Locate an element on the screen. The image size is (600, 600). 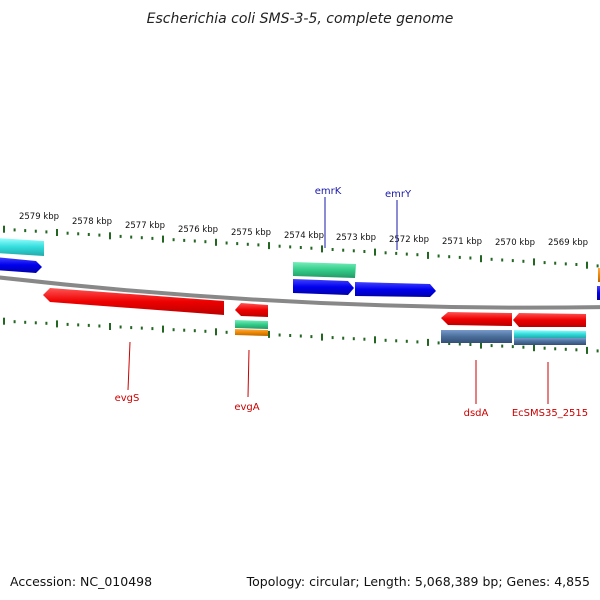
gene-evgA is located at coordinates (251, 310).